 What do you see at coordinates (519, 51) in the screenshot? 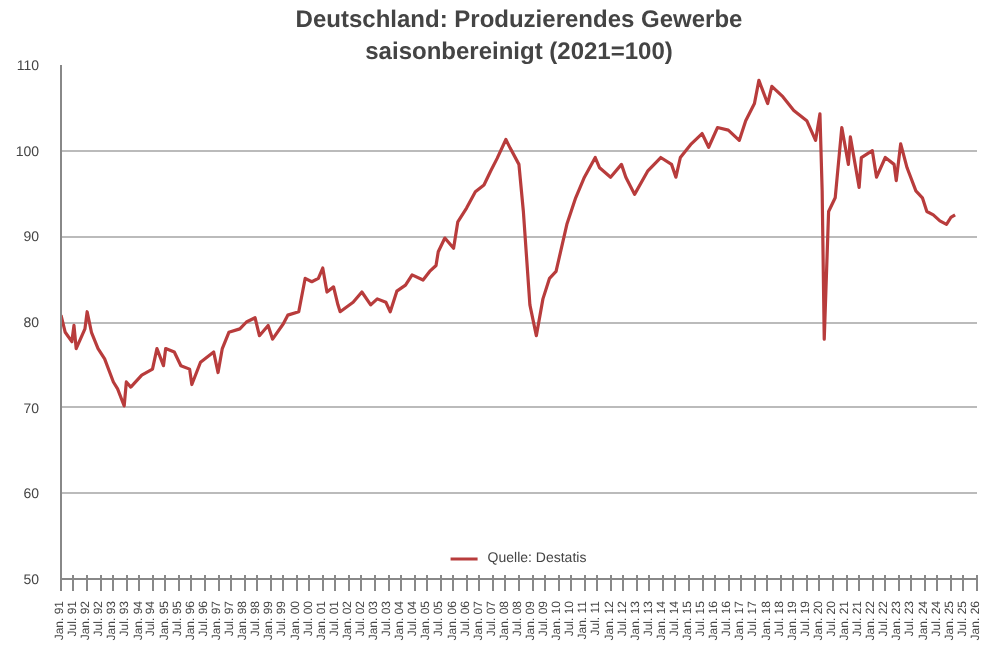
I see `chart-subtitle: saisonbereinigt (2021=100)` at bounding box center [519, 51].